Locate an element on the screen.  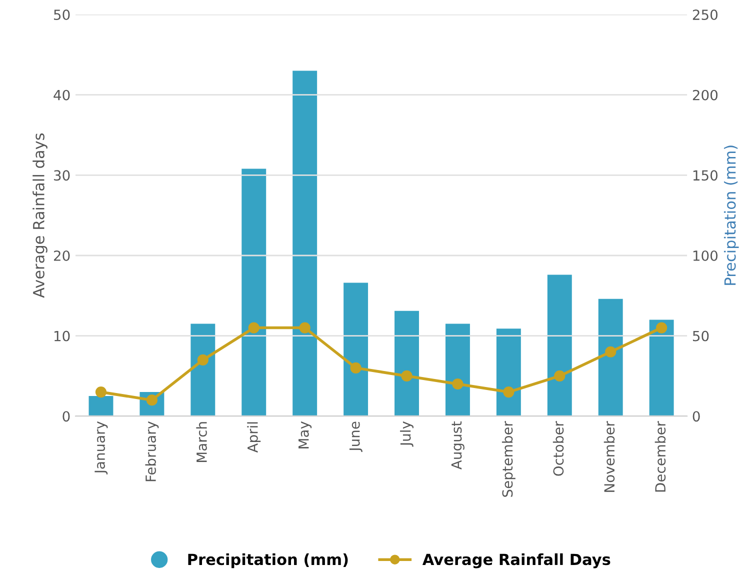
y2-tick-label: 0 is located at coordinates (696, 416).